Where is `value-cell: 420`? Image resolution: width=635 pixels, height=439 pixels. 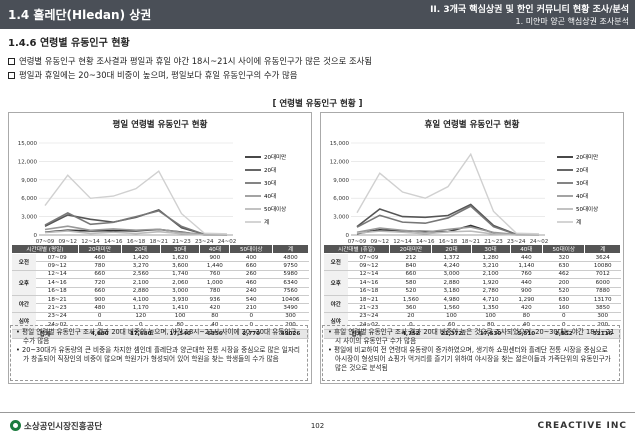 value-cell: 420 is located at coordinates (526, 308).